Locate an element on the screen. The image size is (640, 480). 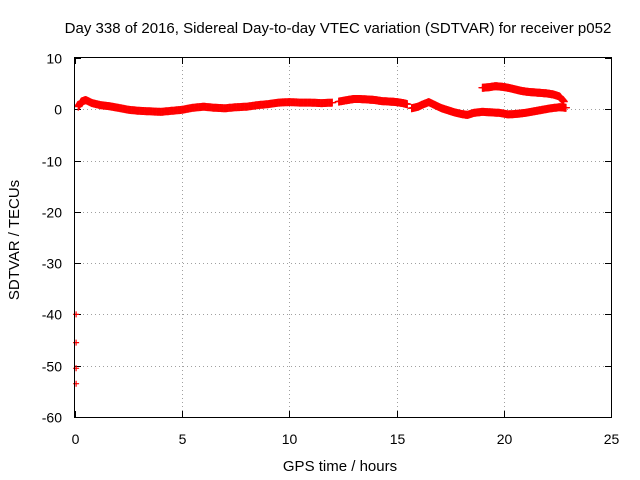
series-main-trace is located at coordinates (205, 106).